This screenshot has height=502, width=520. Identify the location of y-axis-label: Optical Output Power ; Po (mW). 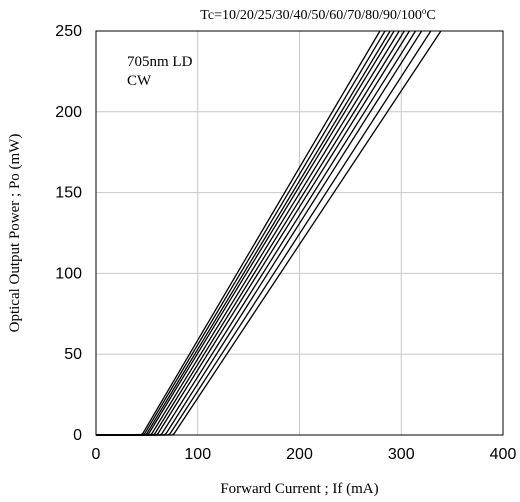
(15, 233).